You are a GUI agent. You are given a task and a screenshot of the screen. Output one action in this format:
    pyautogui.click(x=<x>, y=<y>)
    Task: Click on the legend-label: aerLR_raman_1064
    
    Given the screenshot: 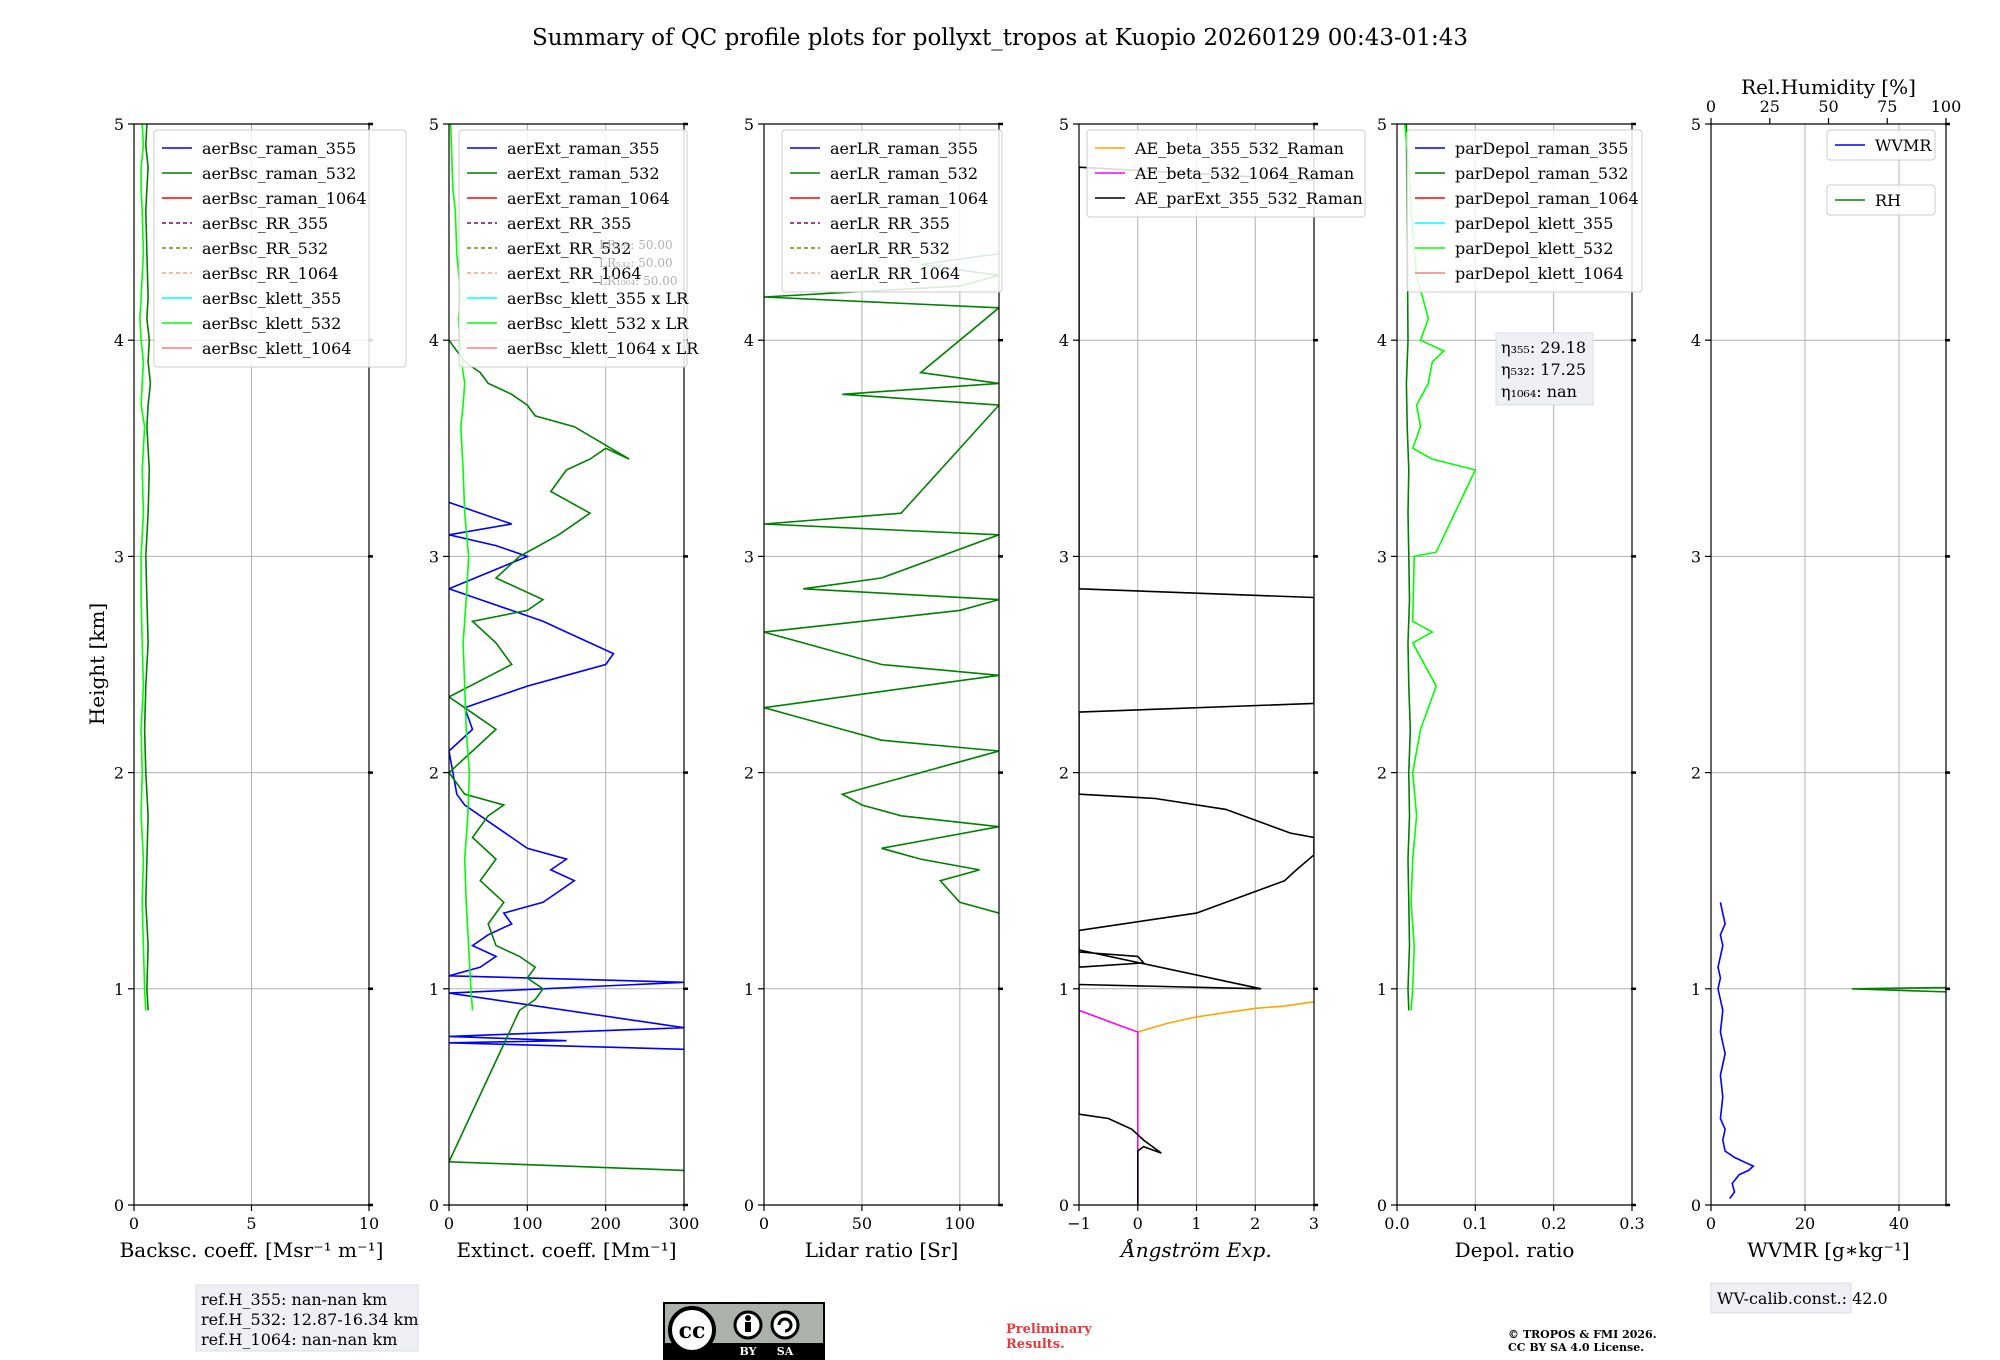 What is the action you would take?
    pyautogui.click(x=909, y=198)
    